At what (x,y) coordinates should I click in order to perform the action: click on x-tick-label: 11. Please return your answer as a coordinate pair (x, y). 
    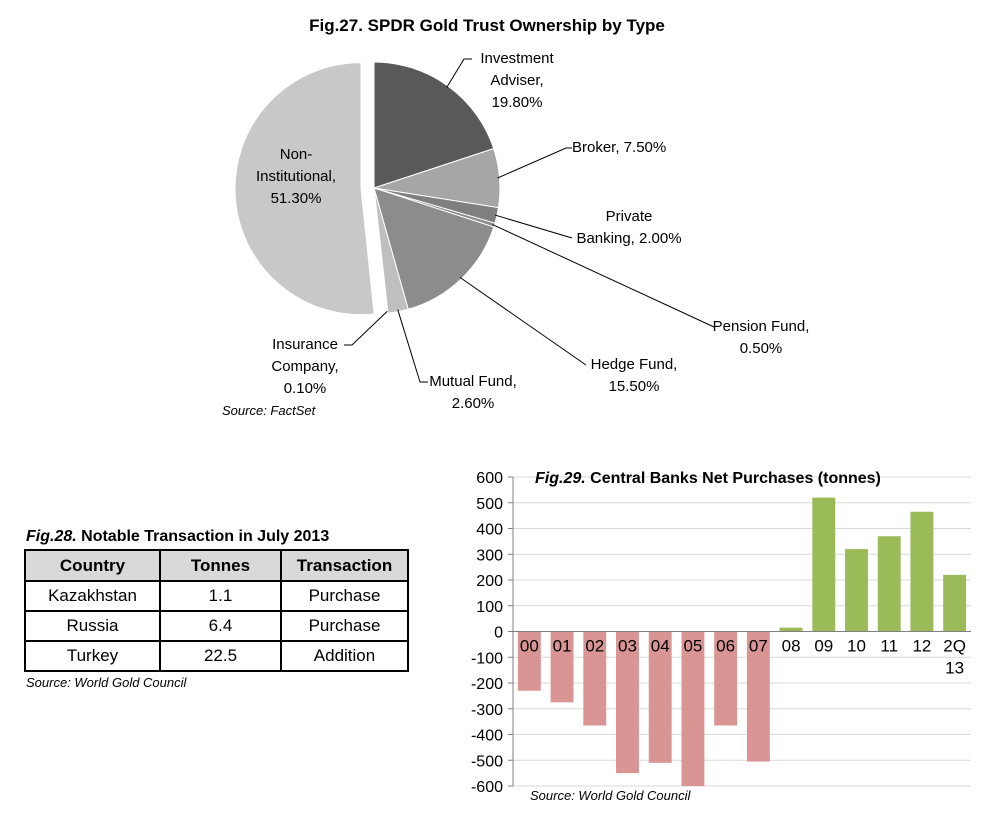
    Looking at the image, I should click on (889, 646).